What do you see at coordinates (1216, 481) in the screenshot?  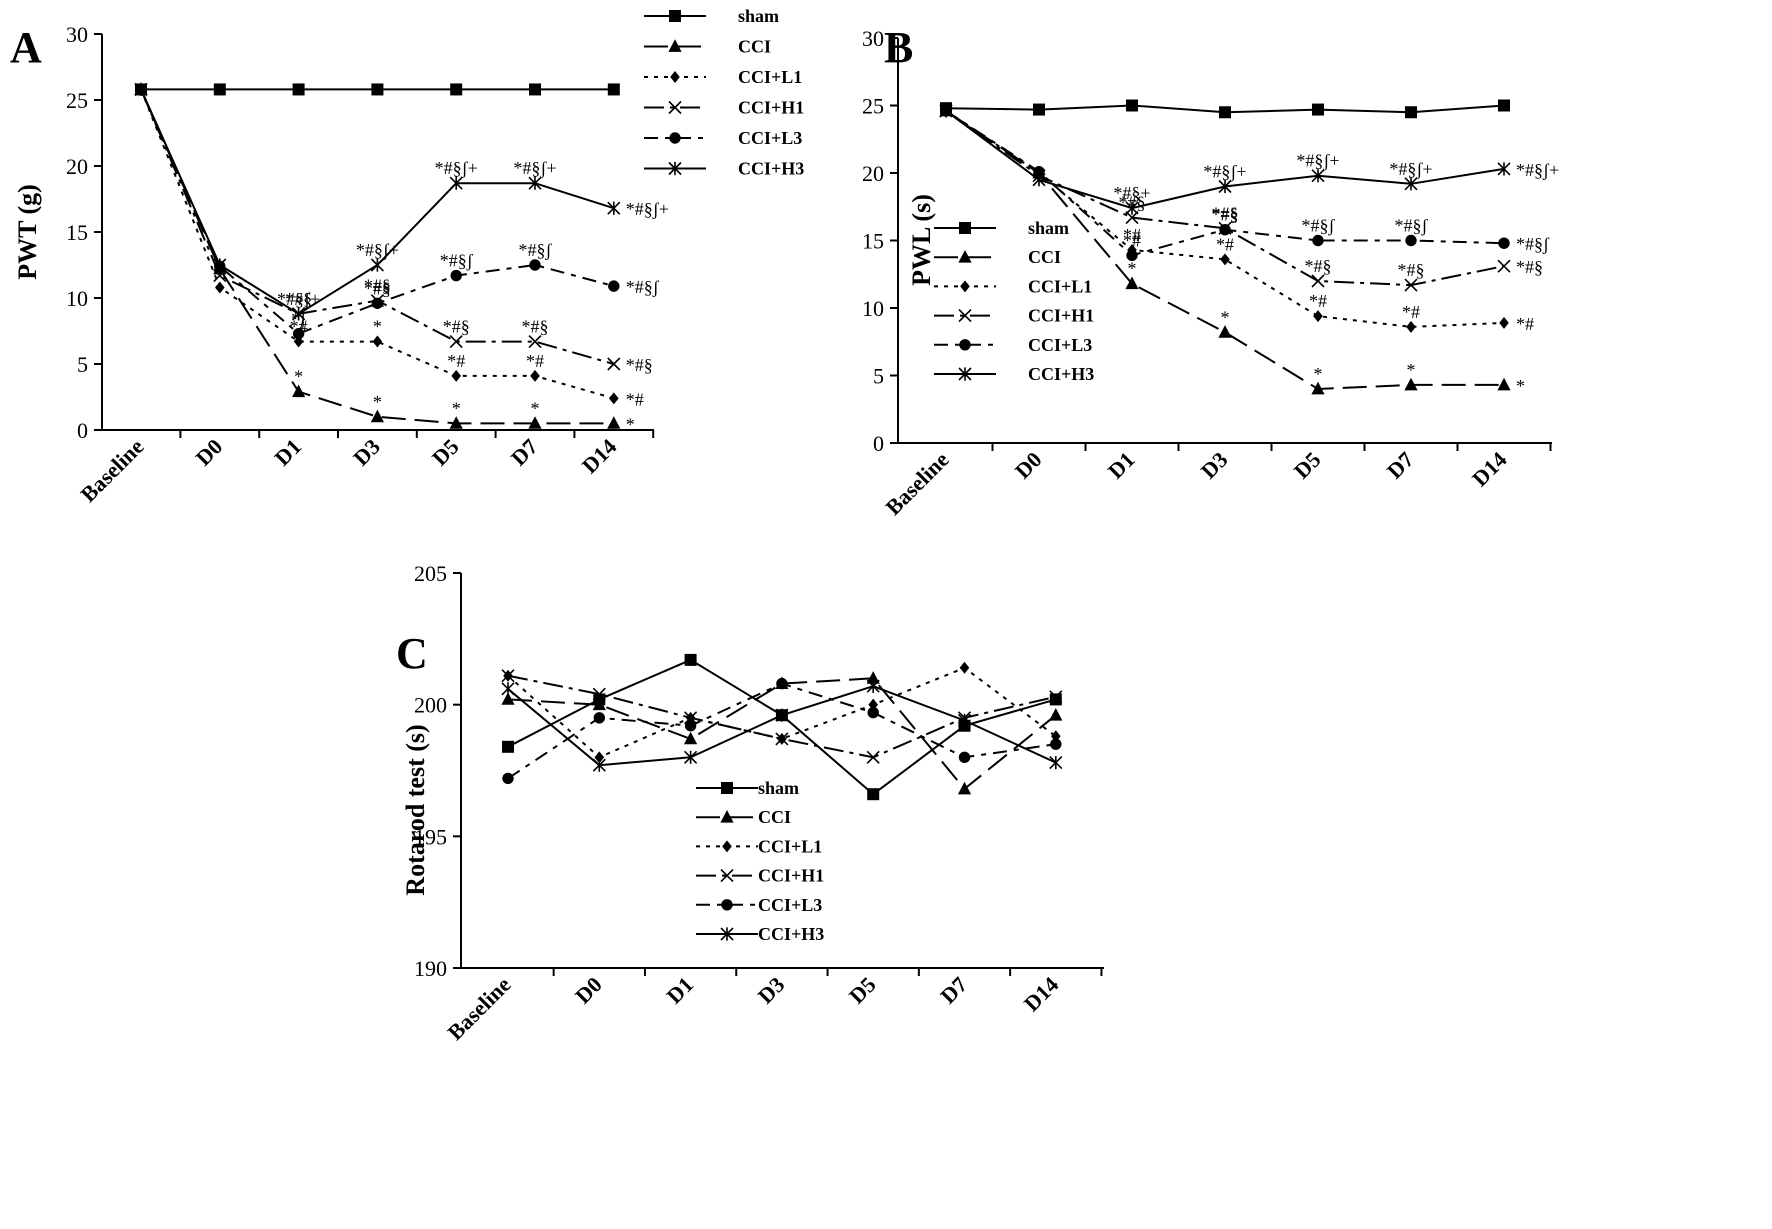 I see `panel-b-x-ticks: Baseline D0 D1 D3 D5 D7 D14` at bounding box center [1216, 481].